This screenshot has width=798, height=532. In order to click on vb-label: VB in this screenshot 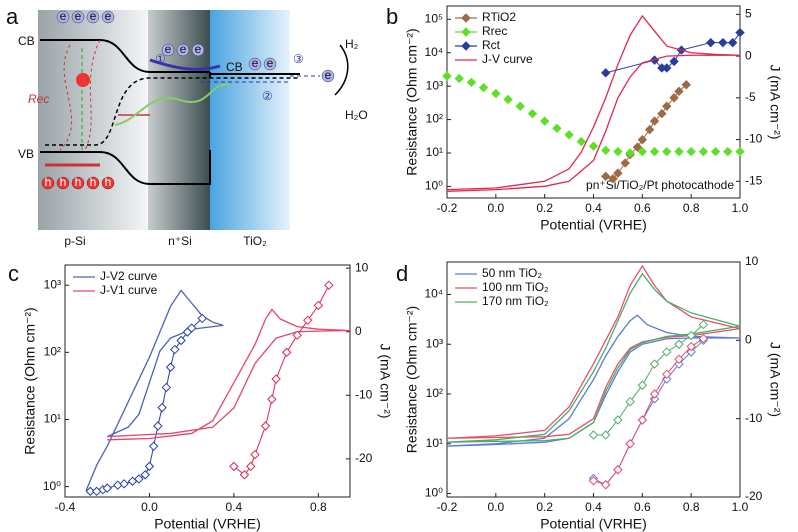, I will do `click(26, 154)`.